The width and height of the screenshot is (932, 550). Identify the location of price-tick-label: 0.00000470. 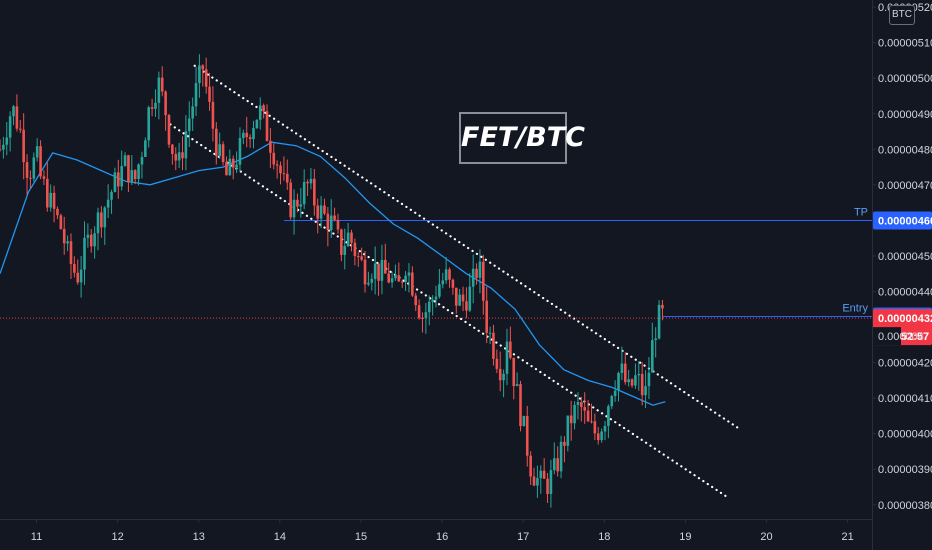
(905, 186).